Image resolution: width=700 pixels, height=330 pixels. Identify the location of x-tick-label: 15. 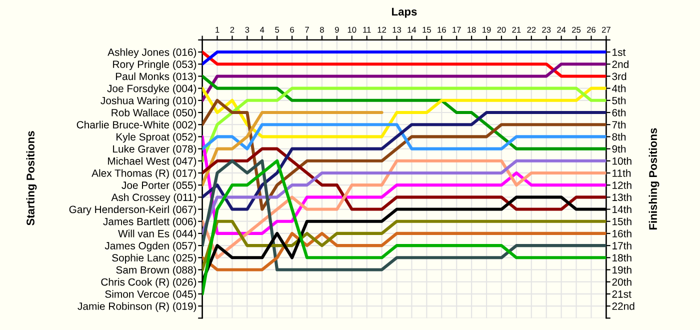
(426, 29).